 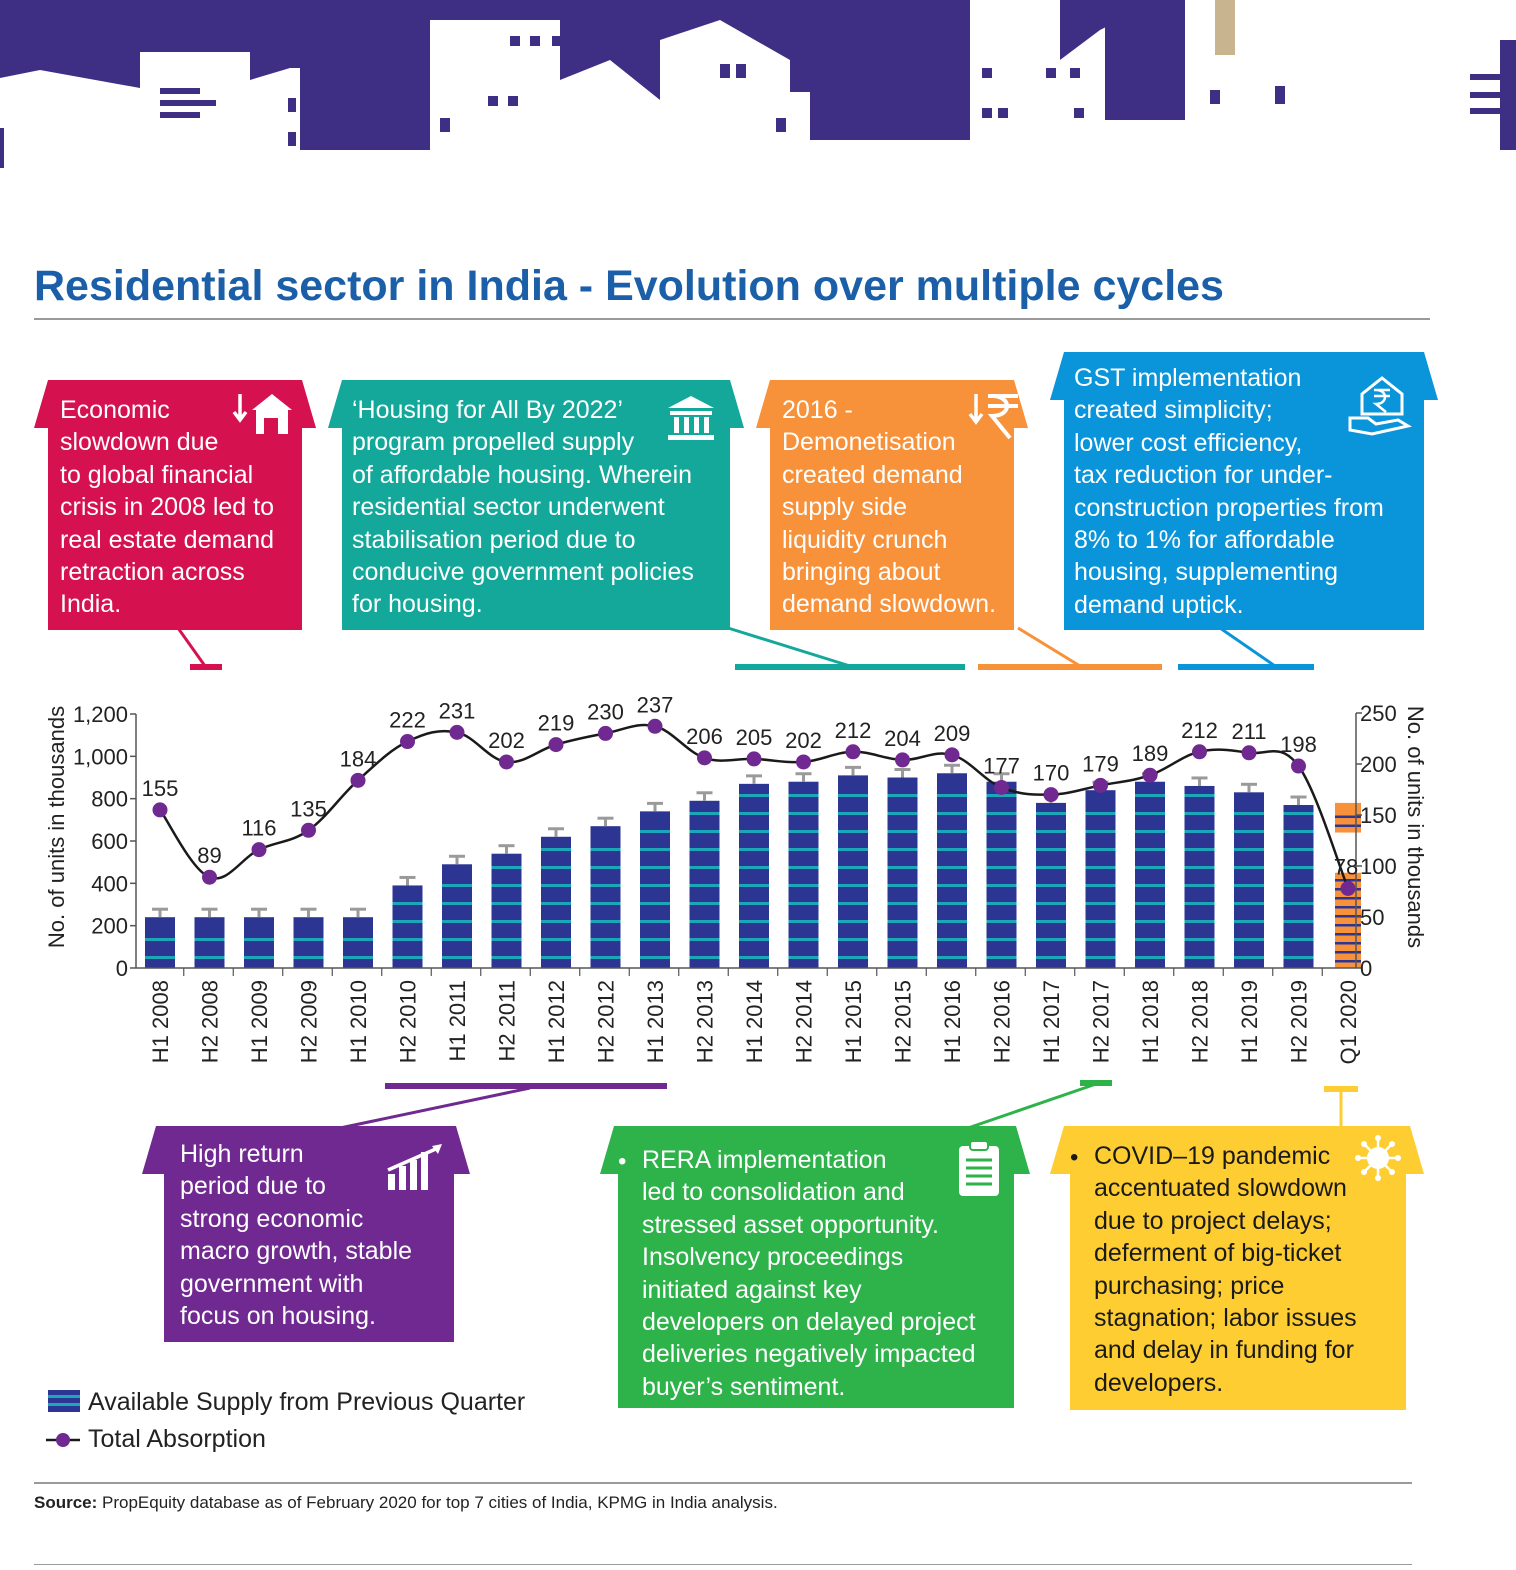 What do you see at coordinates (1348, 1022) in the screenshot?
I see `x-tick-label: Q1 2020` at bounding box center [1348, 1022].